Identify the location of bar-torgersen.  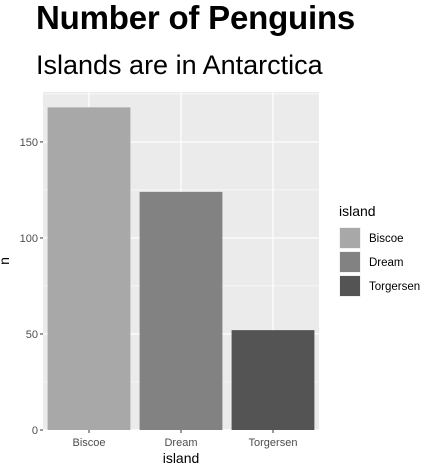
(273, 380).